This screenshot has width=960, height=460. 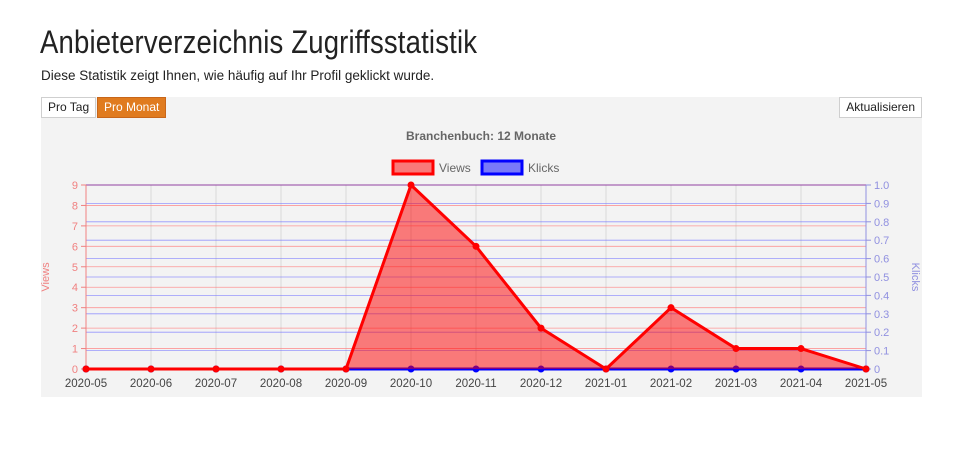 I want to click on per-day-button: Pro Tag, so click(x=69, y=107).